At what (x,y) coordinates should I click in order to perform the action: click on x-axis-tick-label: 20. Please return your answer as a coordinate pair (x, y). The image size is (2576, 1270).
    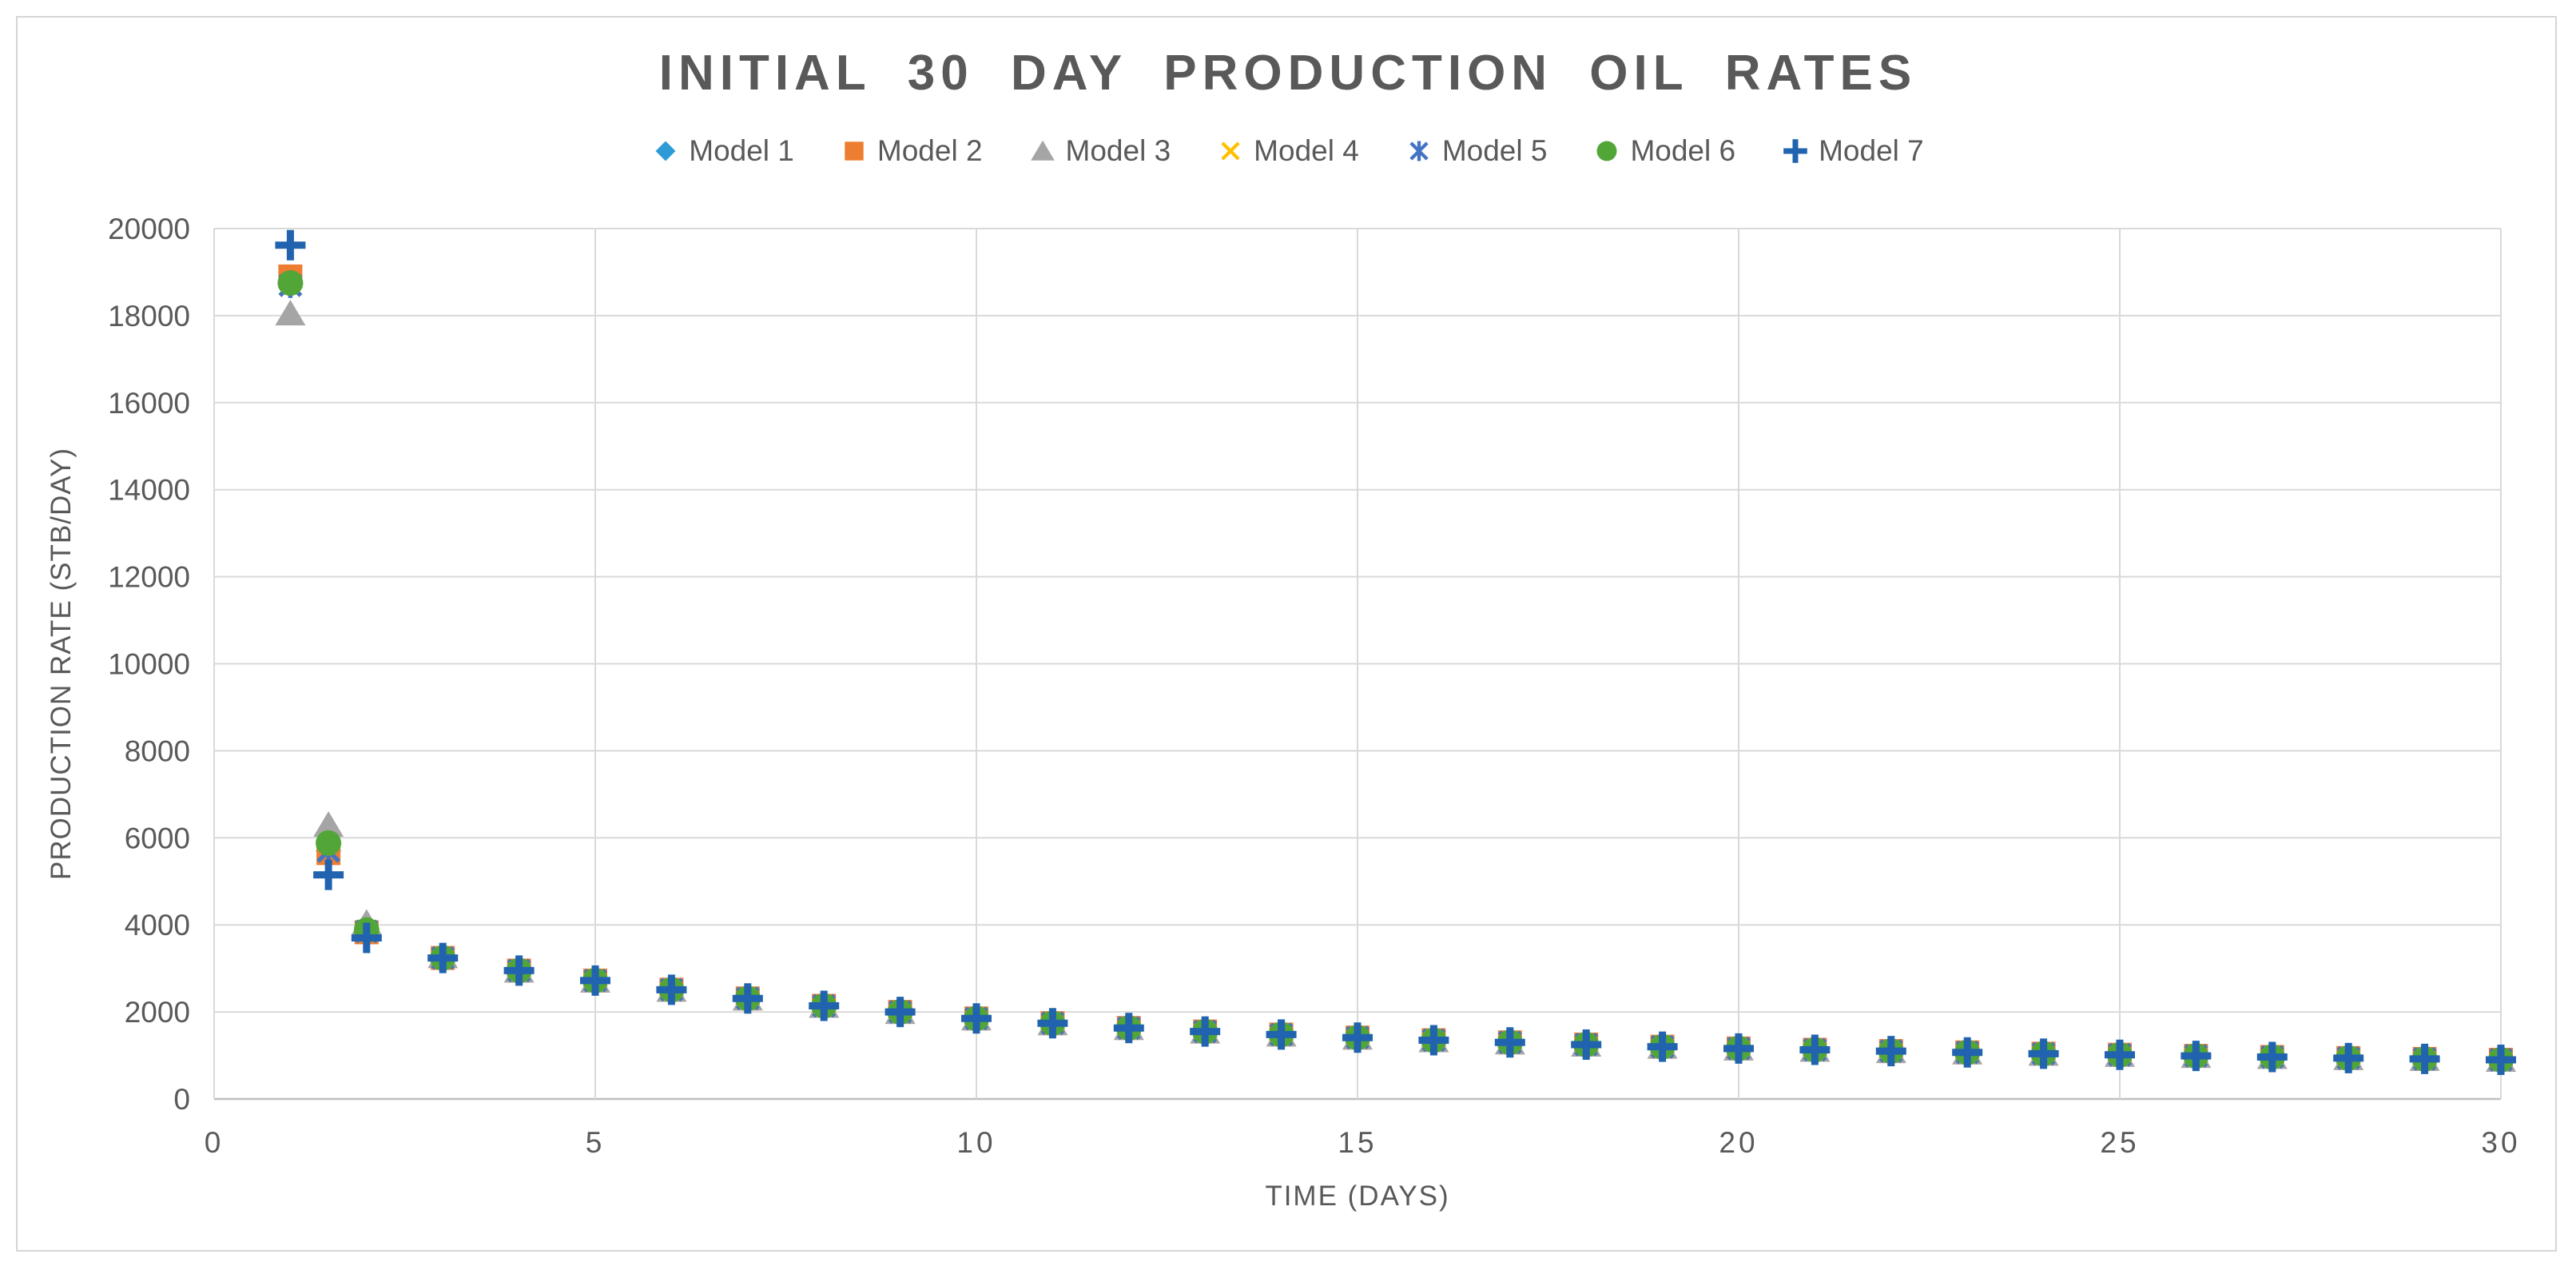
    Looking at the image, I should click on (1738, 1142).